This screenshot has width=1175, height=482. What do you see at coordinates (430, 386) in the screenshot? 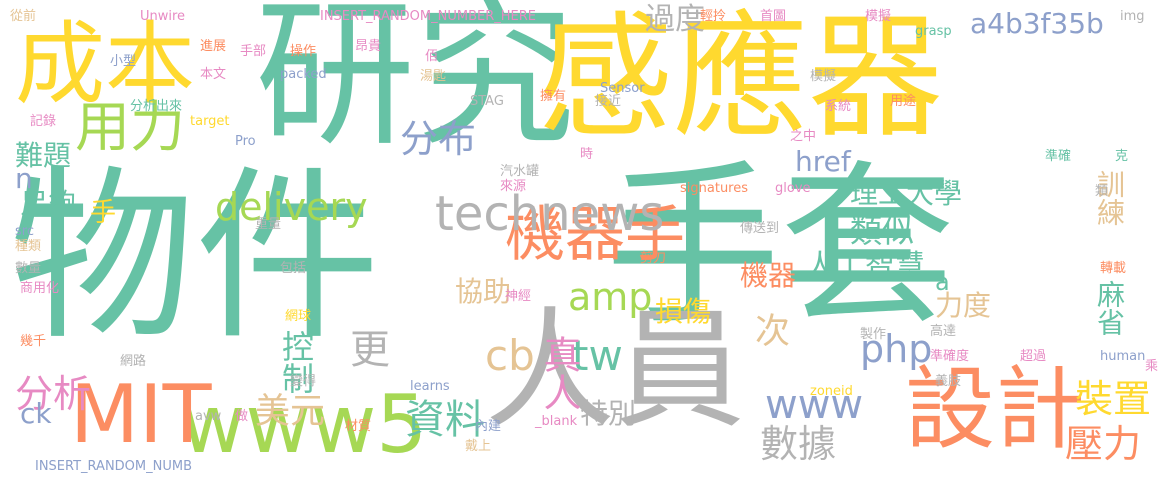
I see `cloud-word: learns` at bounding box center [430, 386].